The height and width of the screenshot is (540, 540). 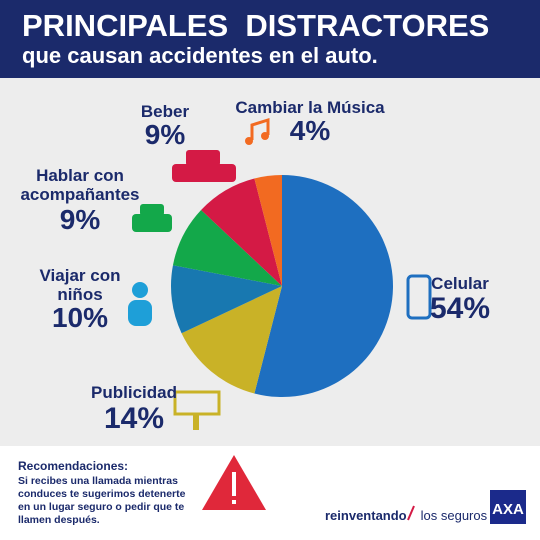 What do you see at coordinates (152, 210) in the screenshot?
I see `car-roof-green` at bounding box center [152, 210].